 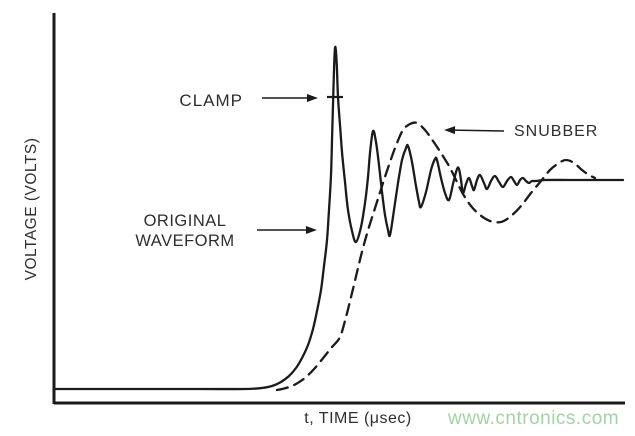 What do you see at coordinates (185, 241) in the screenshot?
I see `original-waveform-label-line2: WAVEFORM` at bounding box center [185, 241].